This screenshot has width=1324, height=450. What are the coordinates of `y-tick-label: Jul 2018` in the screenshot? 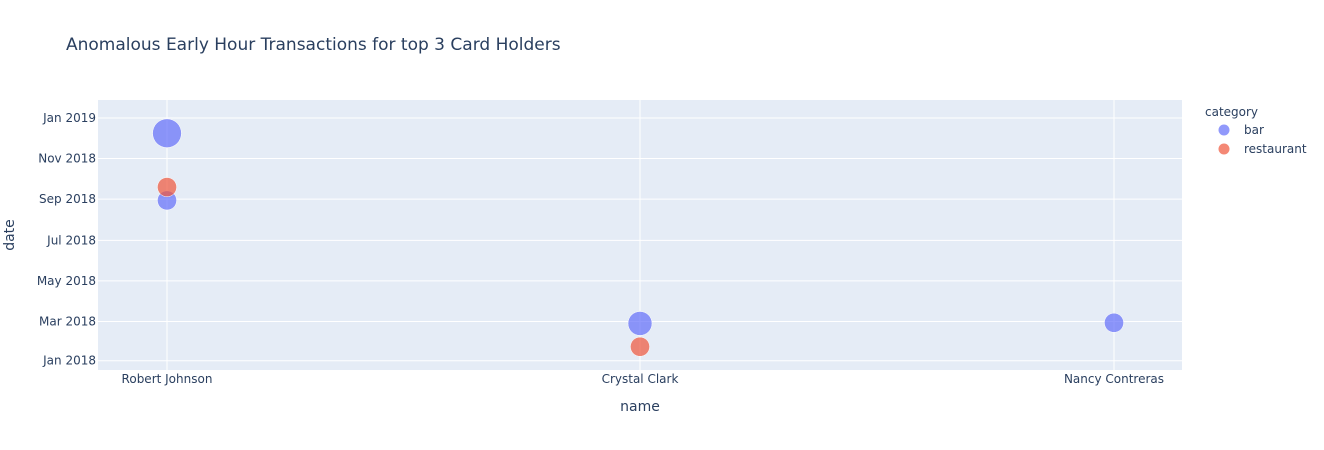 It's located at (71, 240).